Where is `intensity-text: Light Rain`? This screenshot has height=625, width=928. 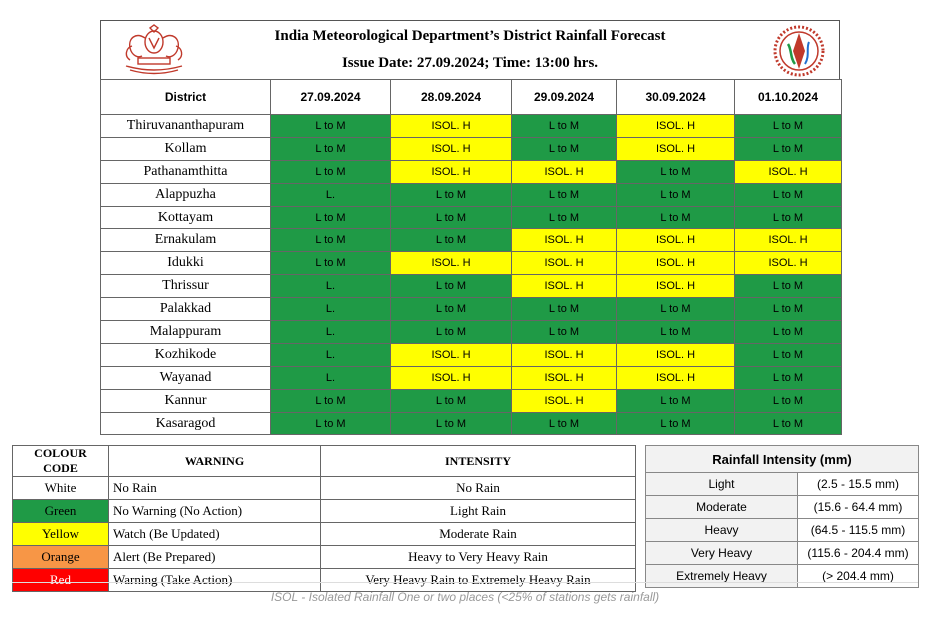 intensity-text: Light Rain is located at coordinates (478, 511).